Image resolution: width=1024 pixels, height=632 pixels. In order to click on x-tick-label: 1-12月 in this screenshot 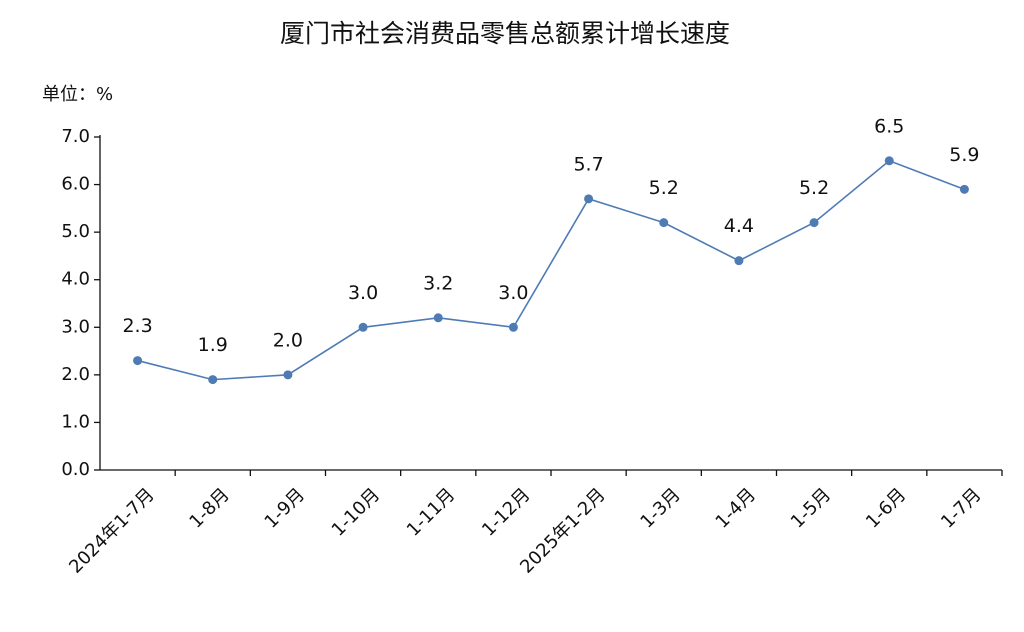, I will do `click(506, 512)`.